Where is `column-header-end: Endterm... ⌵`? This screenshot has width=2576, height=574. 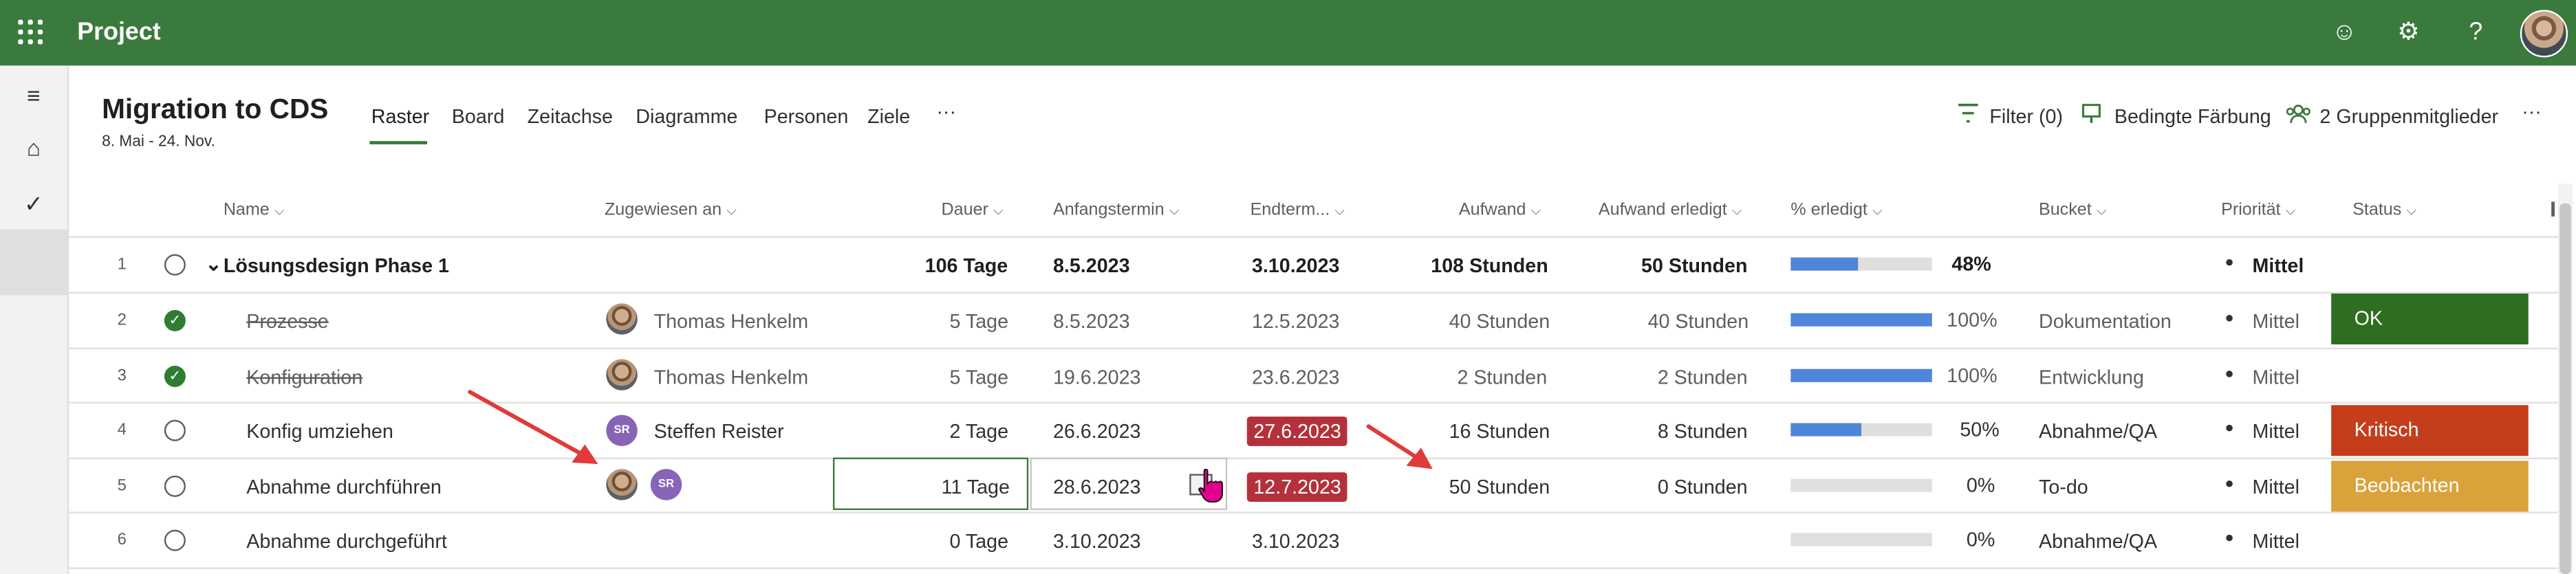
column-header-end: Endterm... ⌵ is located at coordinates (1298, 210).